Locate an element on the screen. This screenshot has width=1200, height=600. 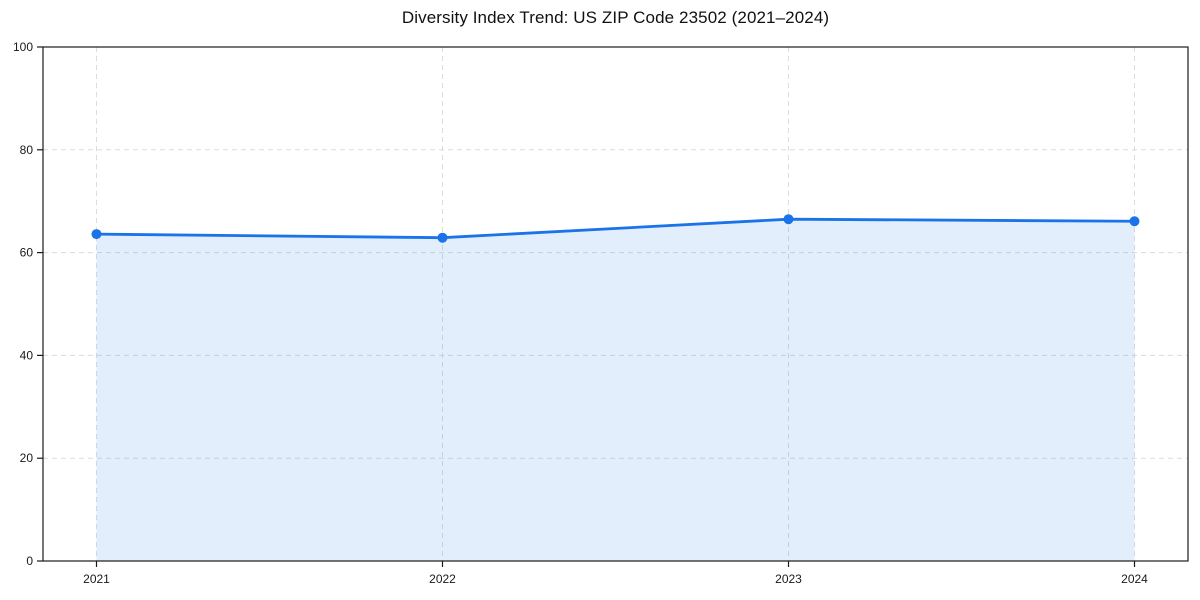
data-point-2023 is located at coordinates (788, 219).